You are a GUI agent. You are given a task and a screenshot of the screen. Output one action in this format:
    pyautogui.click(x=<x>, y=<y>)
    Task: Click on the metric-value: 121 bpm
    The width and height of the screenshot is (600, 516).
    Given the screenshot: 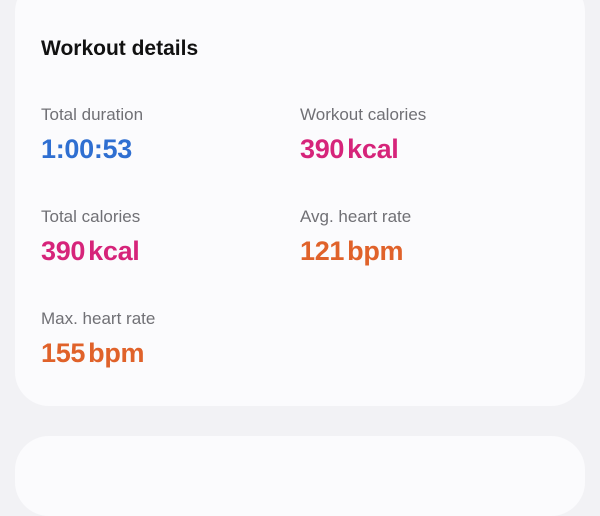 What is the action you would take?
    pyautogui.click(x=355, y=251)
    